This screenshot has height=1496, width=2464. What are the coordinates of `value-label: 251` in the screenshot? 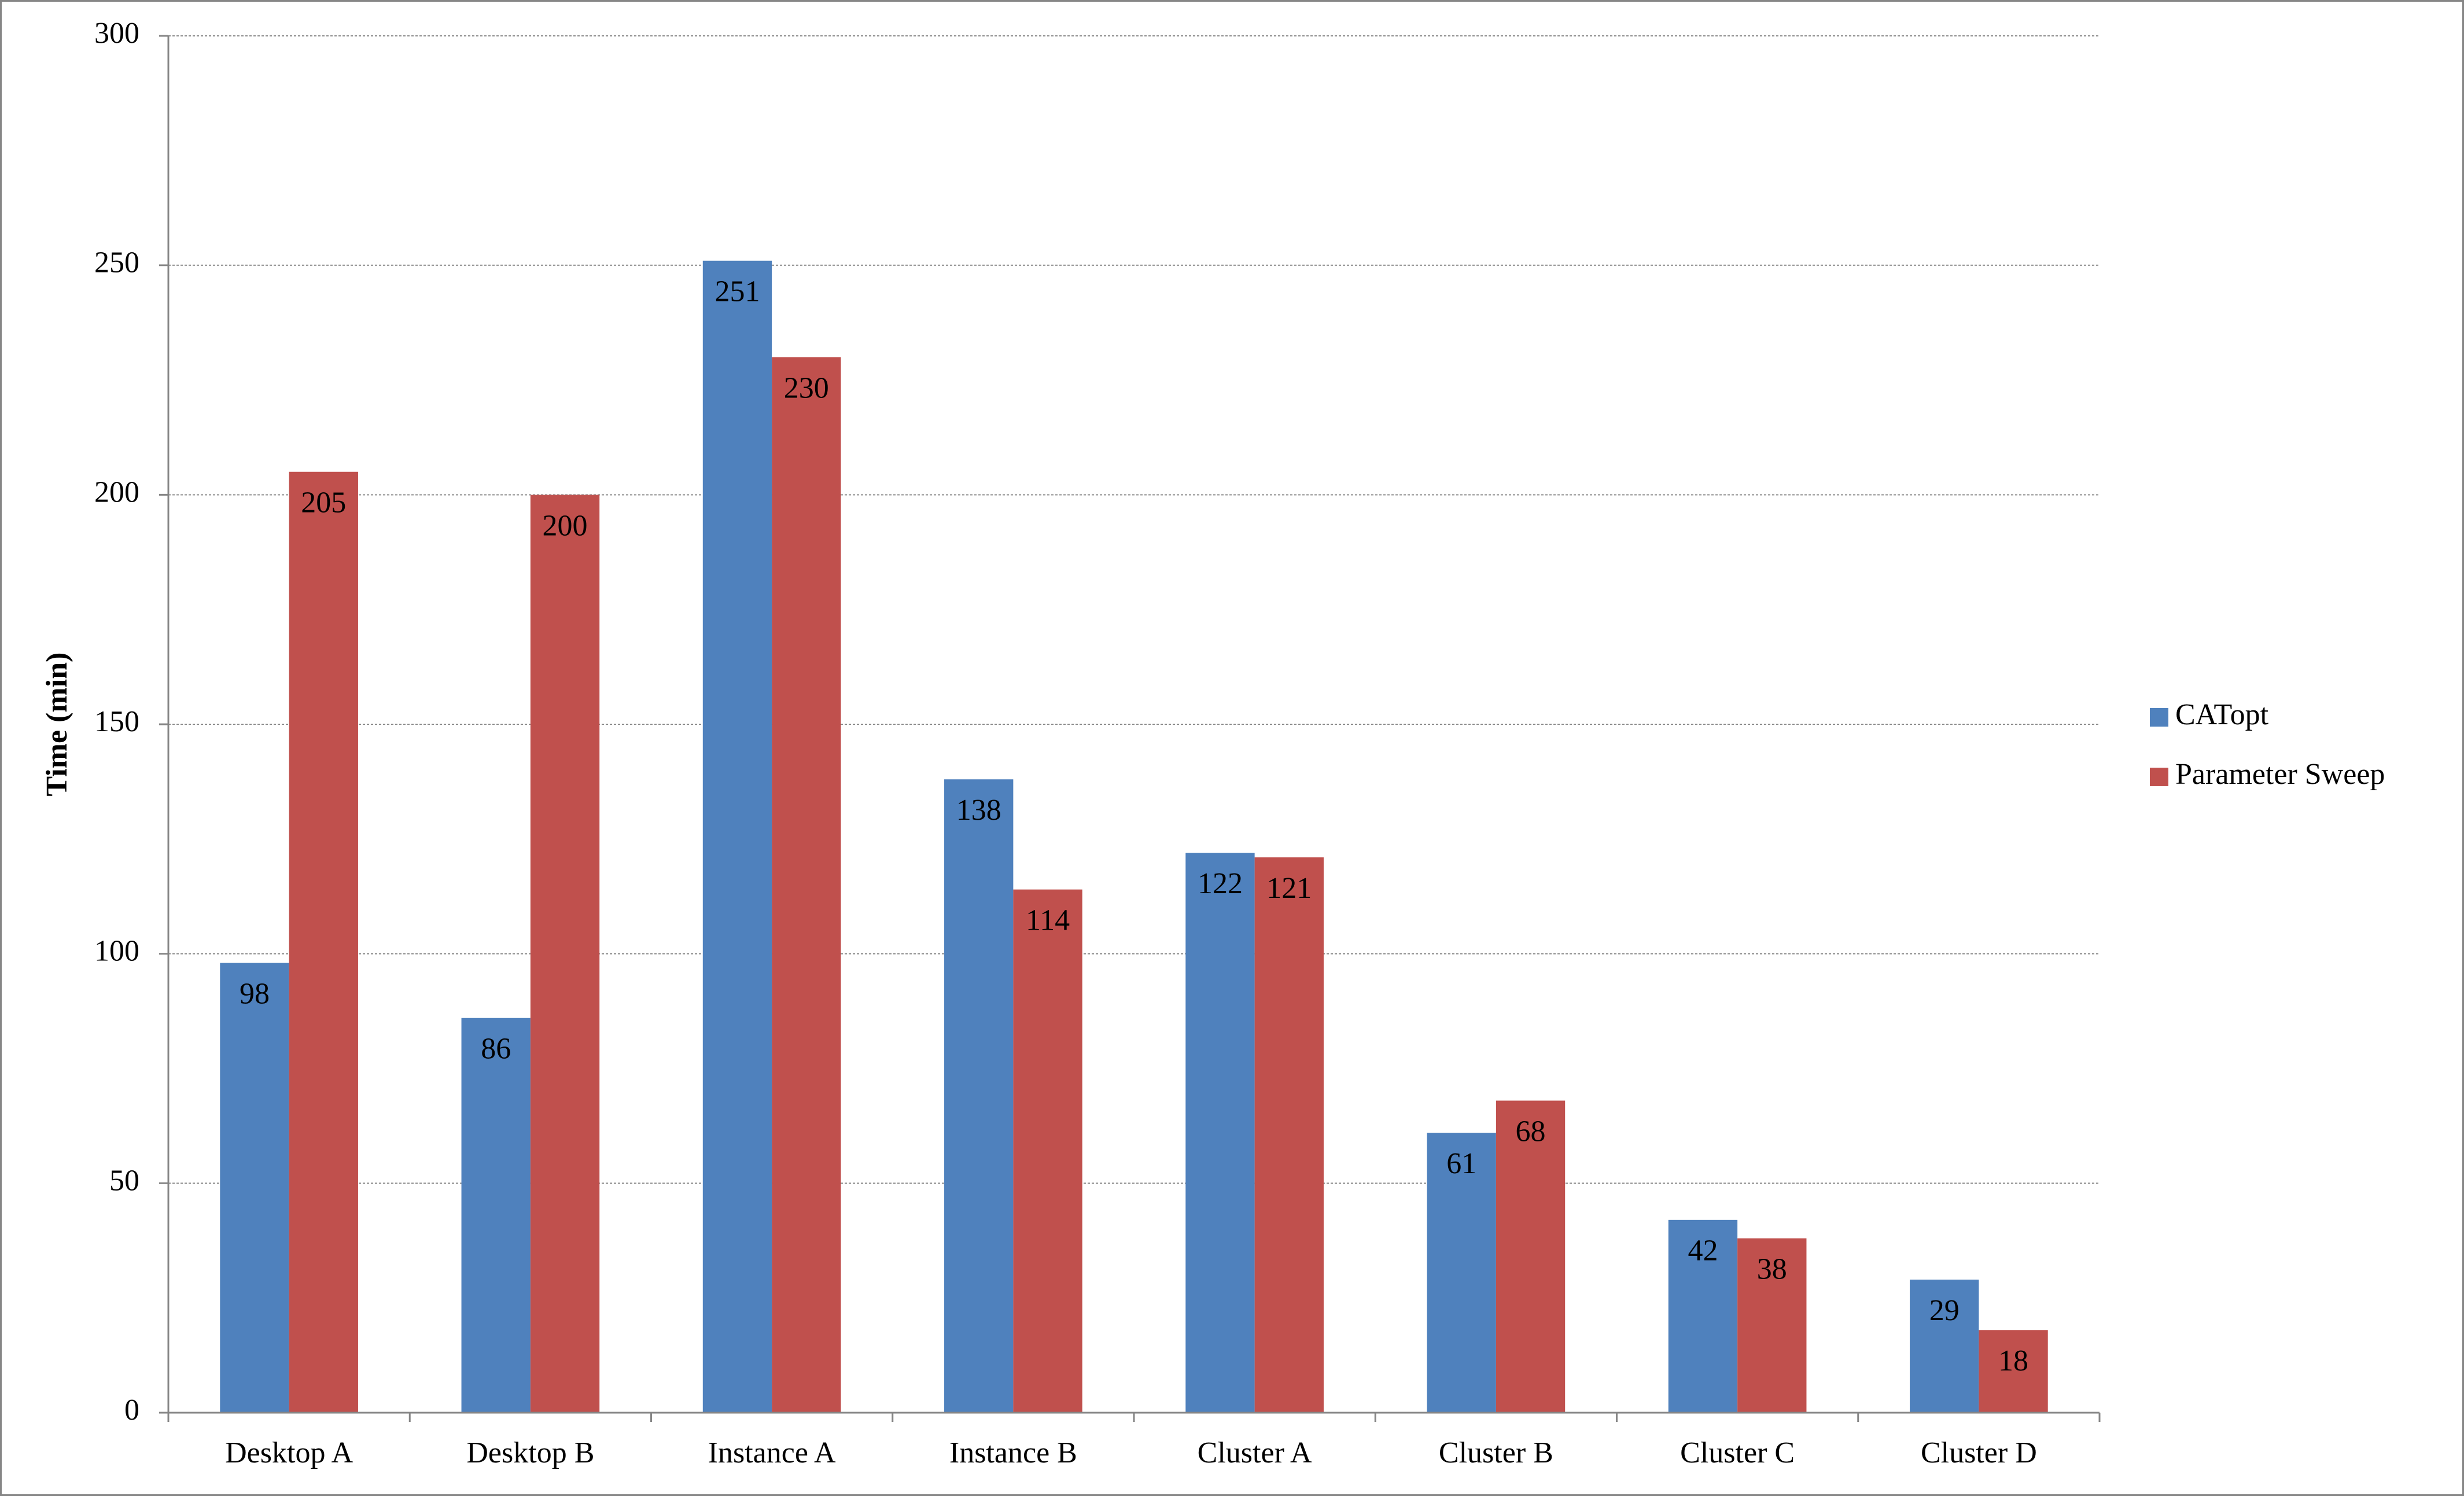 It's located at (737, 291).